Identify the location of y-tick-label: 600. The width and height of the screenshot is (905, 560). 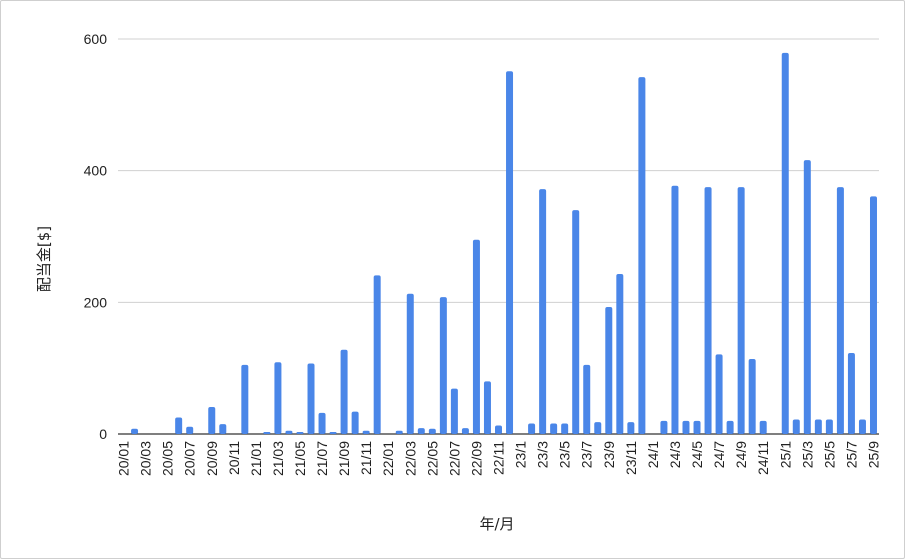
(96, 39).